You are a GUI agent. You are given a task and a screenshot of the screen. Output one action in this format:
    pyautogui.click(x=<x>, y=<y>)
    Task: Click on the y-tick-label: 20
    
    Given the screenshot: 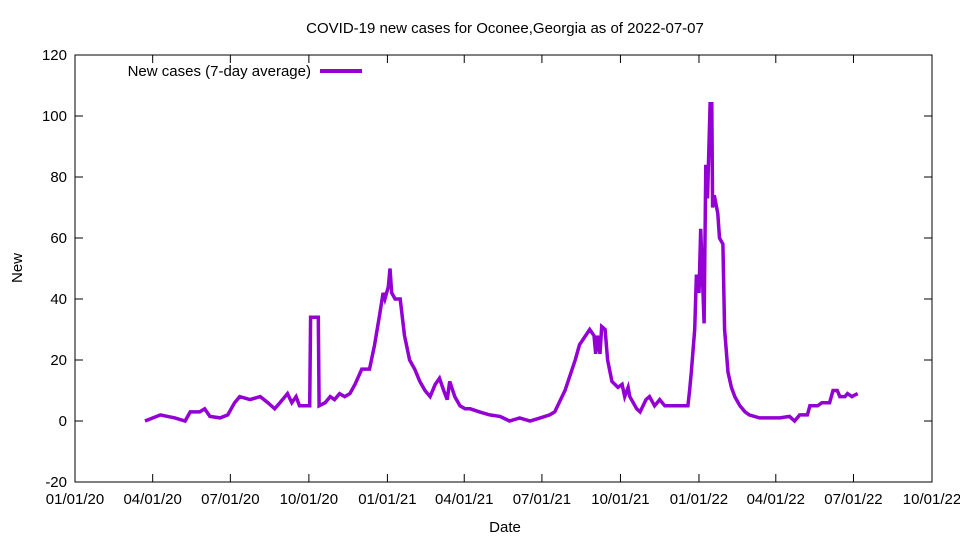 What is the action you would take?
    pyautogui.click(x=58, y=360)
    